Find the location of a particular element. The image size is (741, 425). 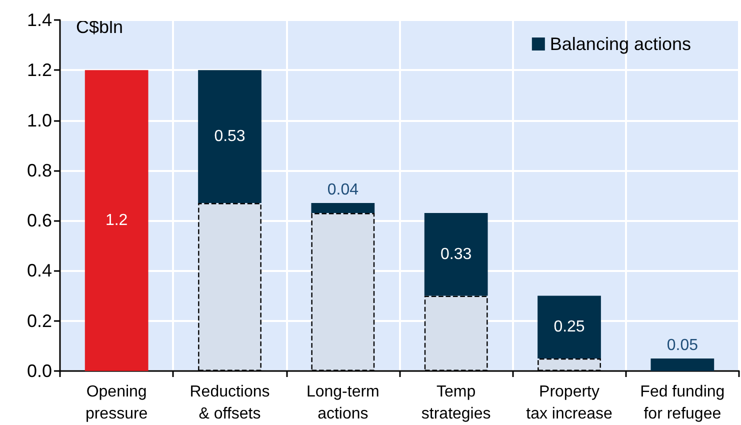

y-tick-label: 0.0 is located at coordinates (39, 371).